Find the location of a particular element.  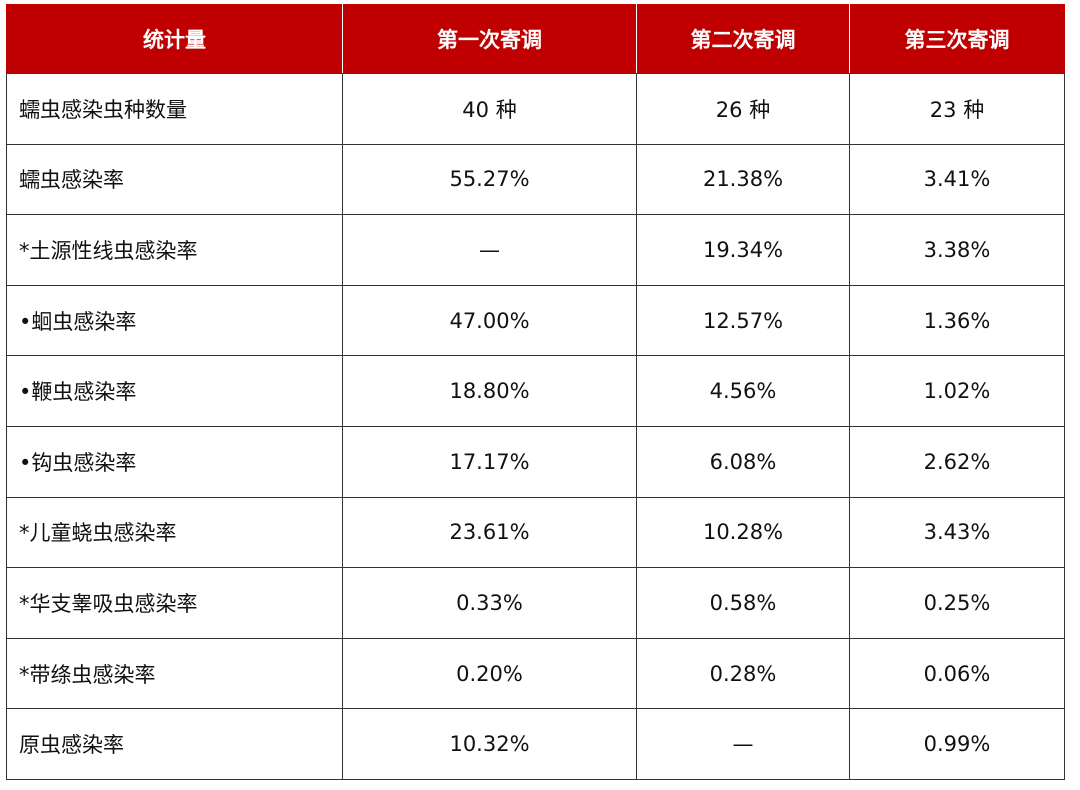

value-cell-survey-2: 4.56% is located at coordinates (743, 391).